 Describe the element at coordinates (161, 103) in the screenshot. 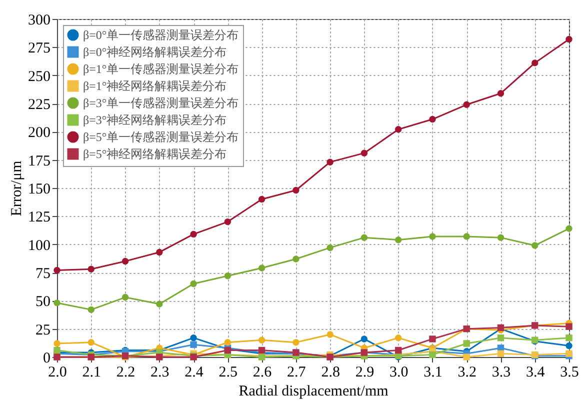

I see `legend-label: β=3°单一传感器测量误差分布` at that location.